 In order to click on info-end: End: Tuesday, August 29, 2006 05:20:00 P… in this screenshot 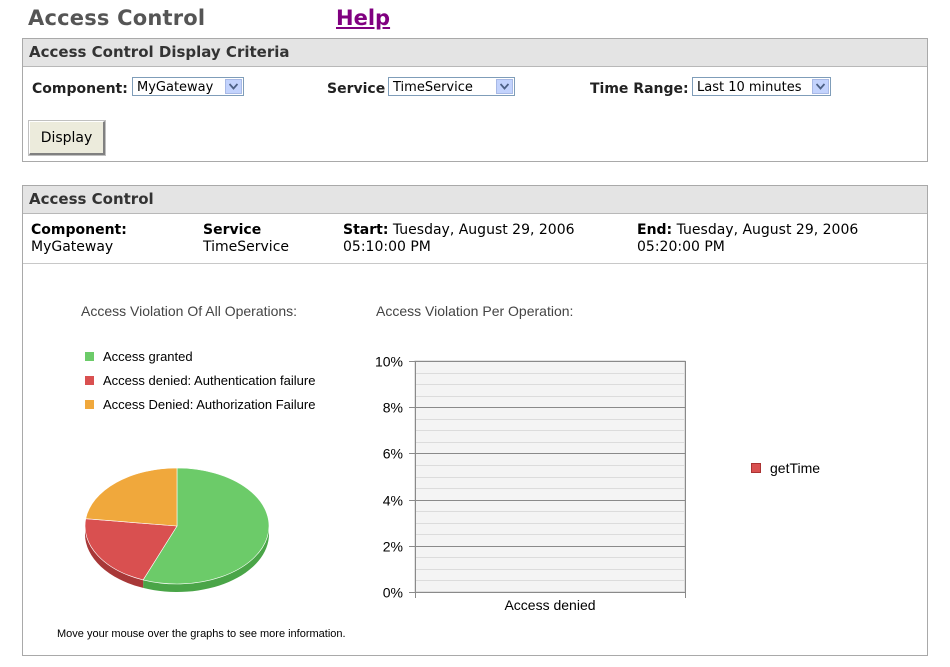, I will do `click(747, 239)`.